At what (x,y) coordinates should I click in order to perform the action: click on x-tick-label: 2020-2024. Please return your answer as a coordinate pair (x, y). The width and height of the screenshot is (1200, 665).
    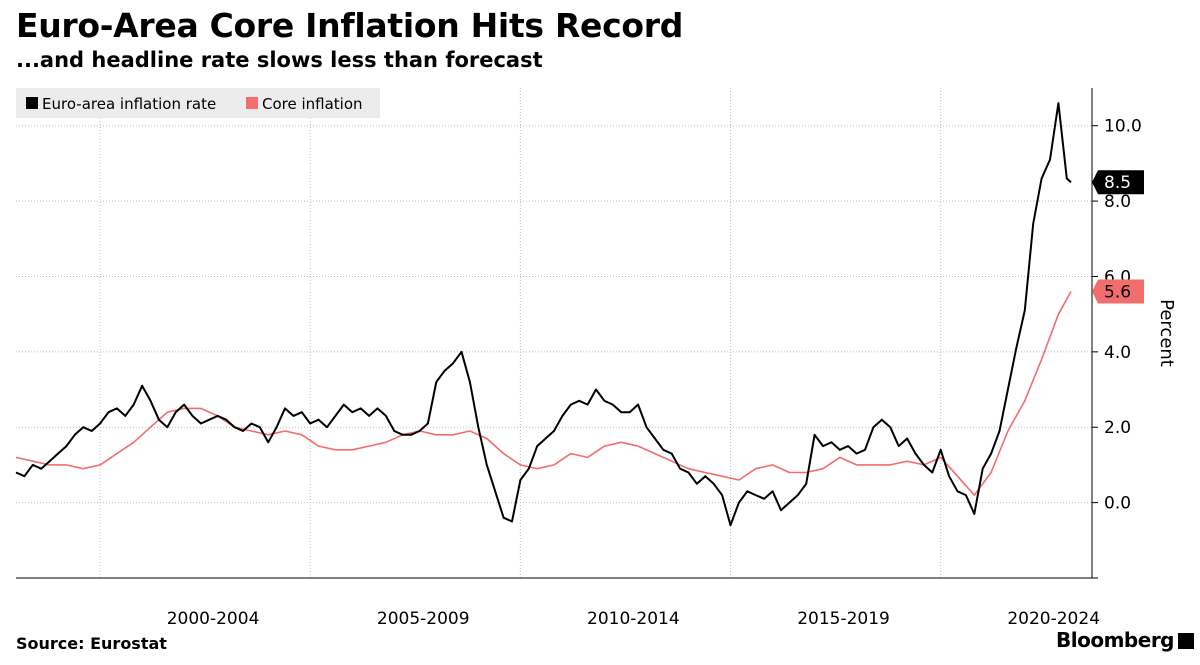
    Looking at the image, I should click on (1053, 619).